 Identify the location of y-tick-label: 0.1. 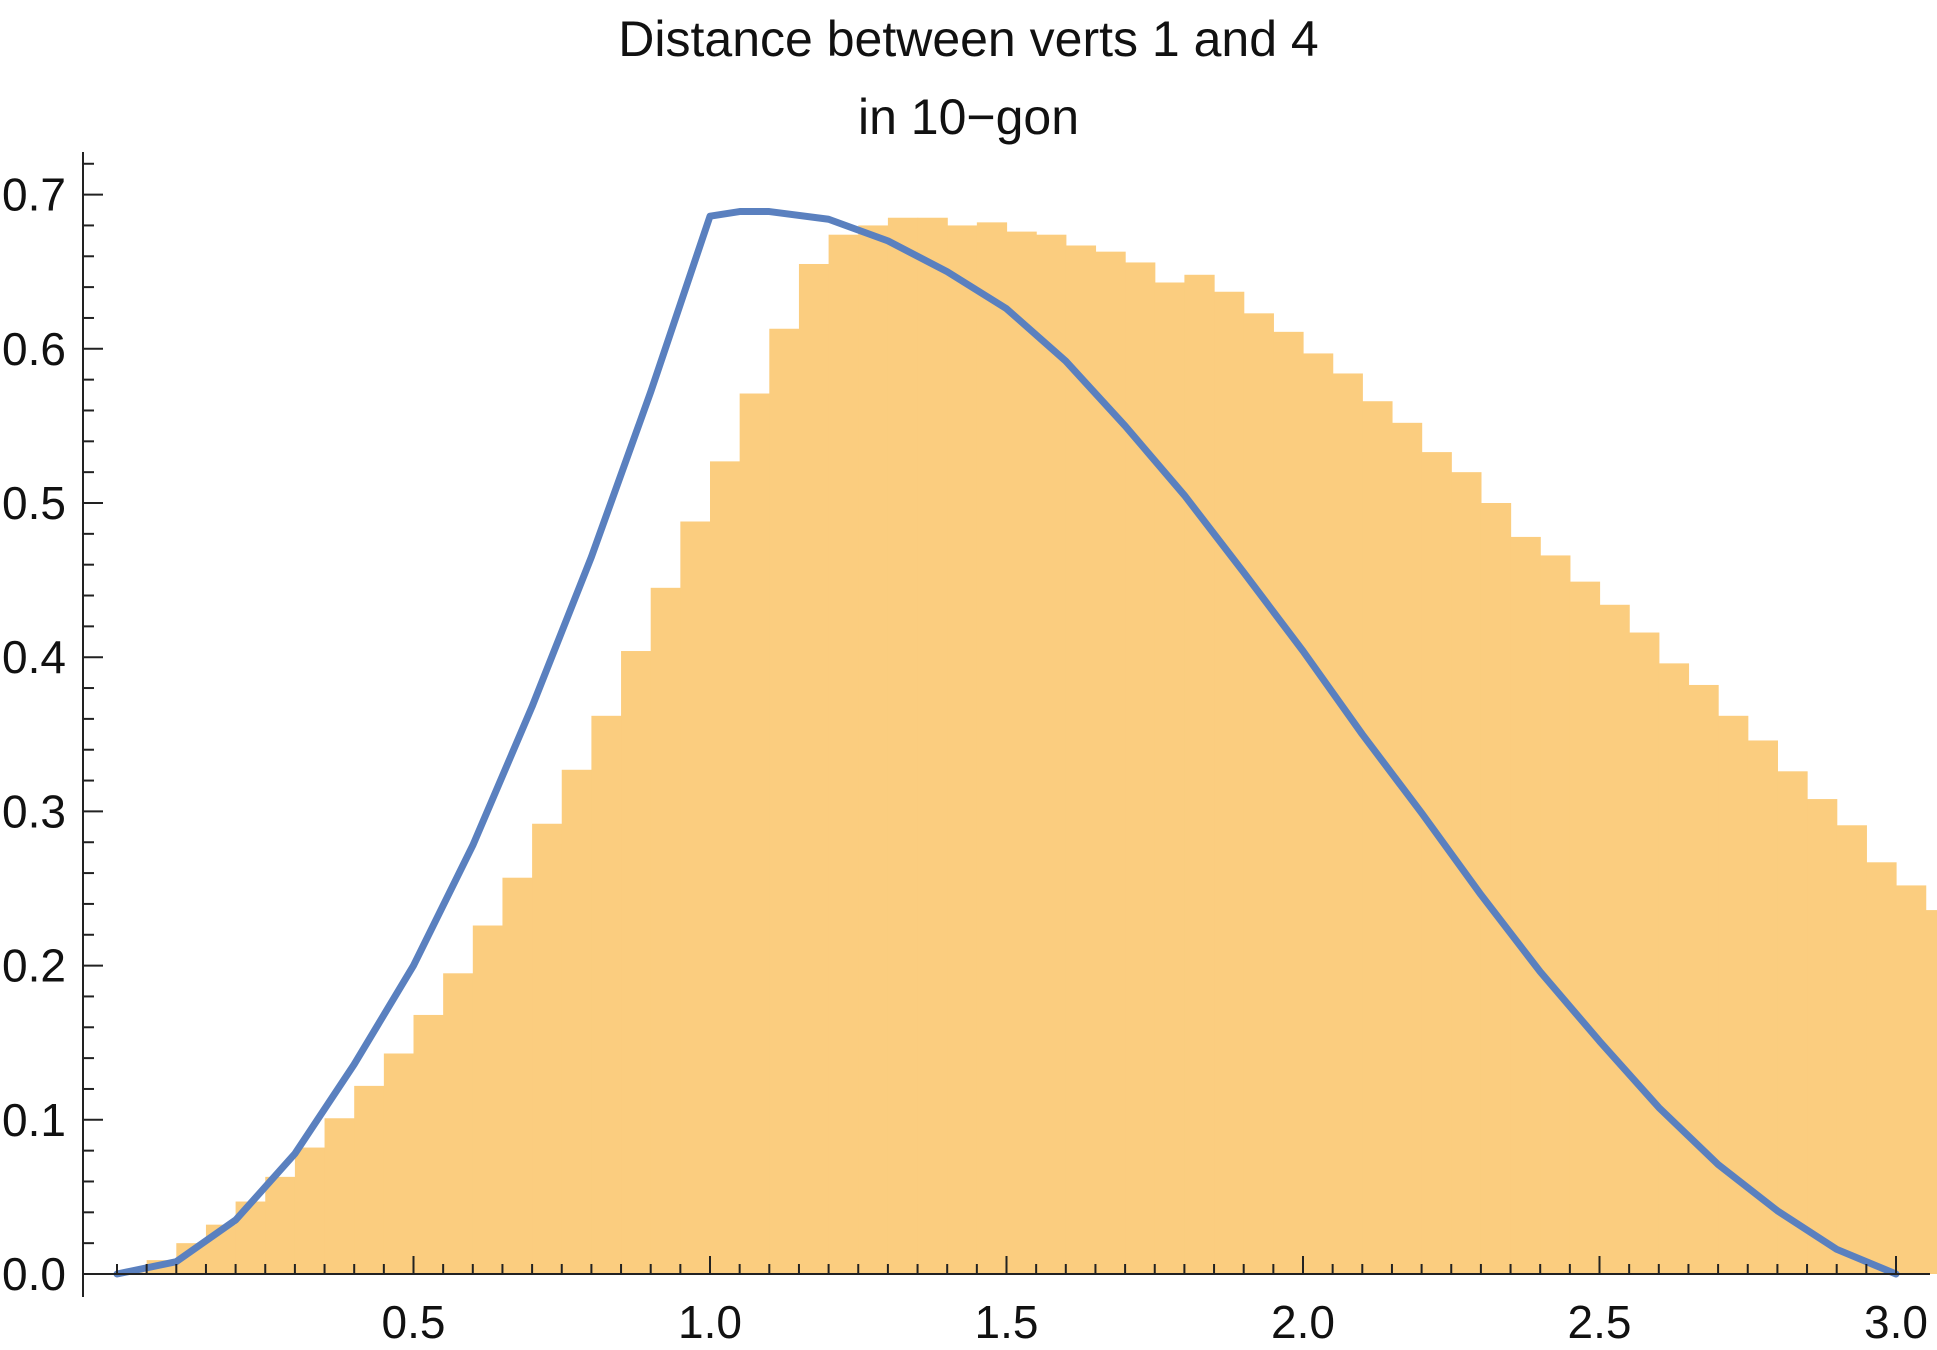
(34, 1120).